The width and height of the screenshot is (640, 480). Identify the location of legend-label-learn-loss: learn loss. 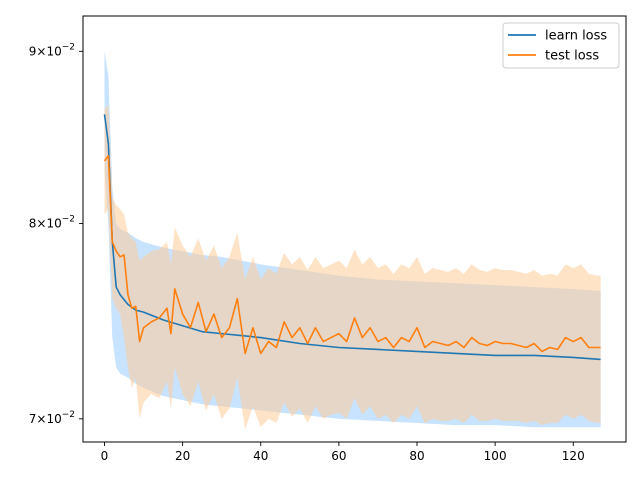
(576, 36).